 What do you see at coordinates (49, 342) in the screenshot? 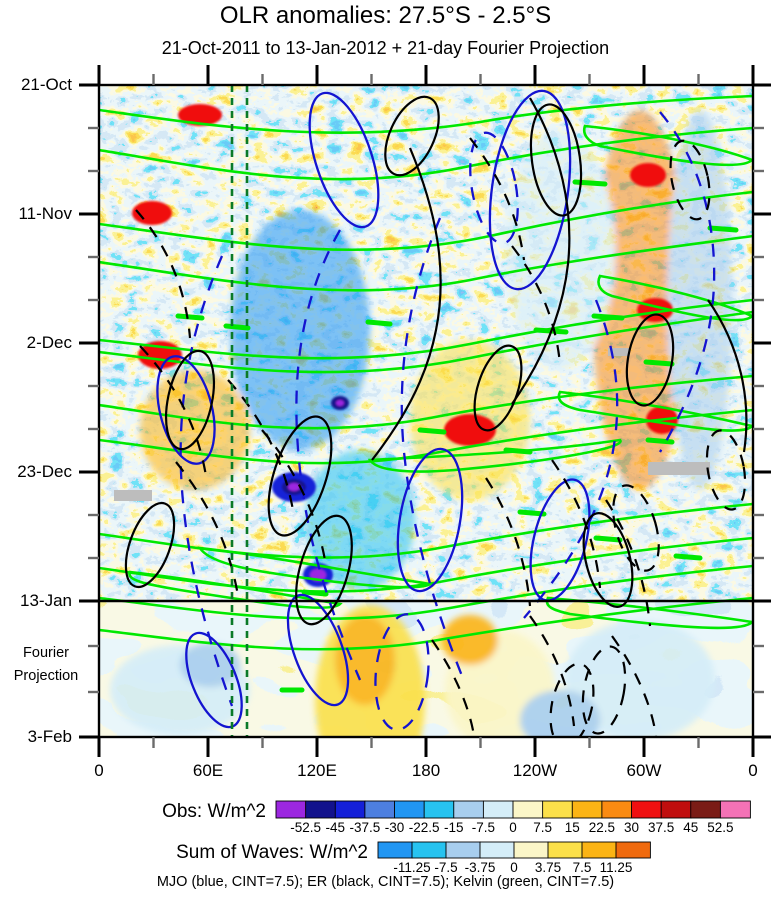
I see `y-tick-label-2: 2-Dec` at bounding box center [49, 342].